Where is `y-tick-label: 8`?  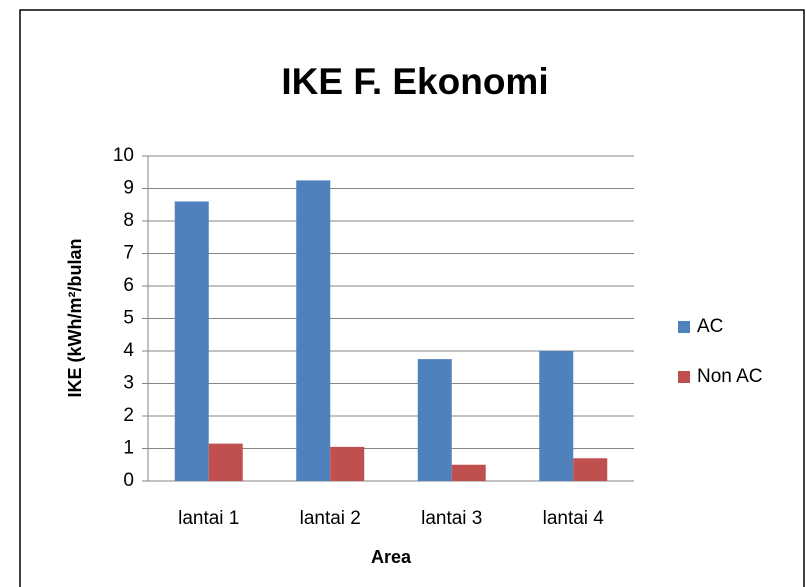
y-tick-label: 8 is located at coordinates (128, 220).